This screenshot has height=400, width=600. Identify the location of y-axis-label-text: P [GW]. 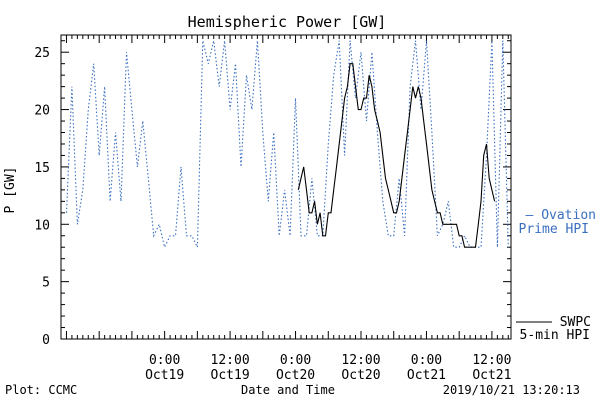
(10, 190).